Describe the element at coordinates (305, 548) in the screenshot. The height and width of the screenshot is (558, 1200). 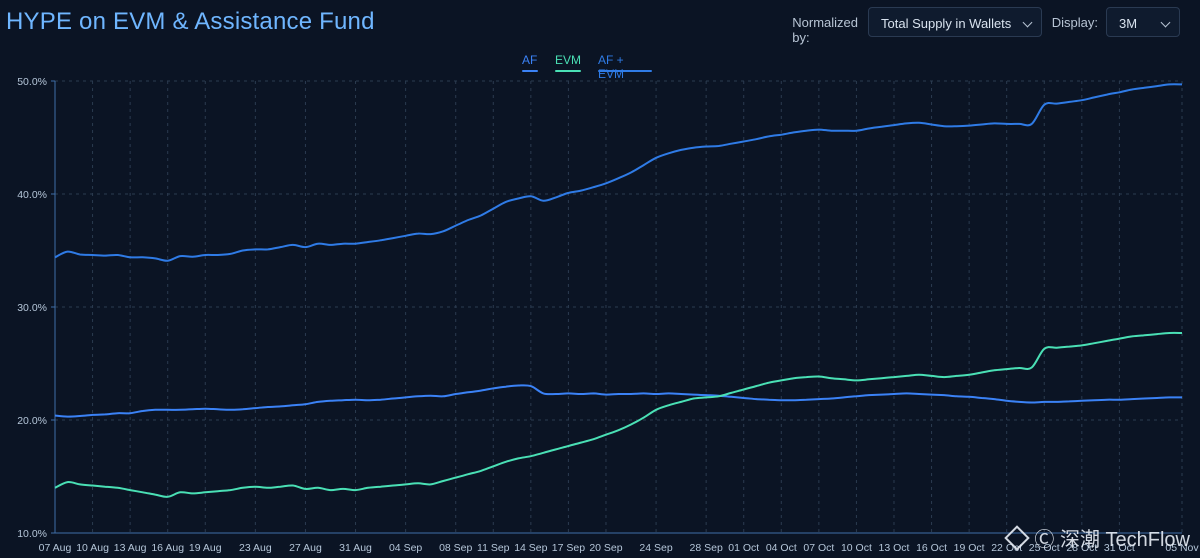
I see `x-tick-label: 27 Aug` at that location.